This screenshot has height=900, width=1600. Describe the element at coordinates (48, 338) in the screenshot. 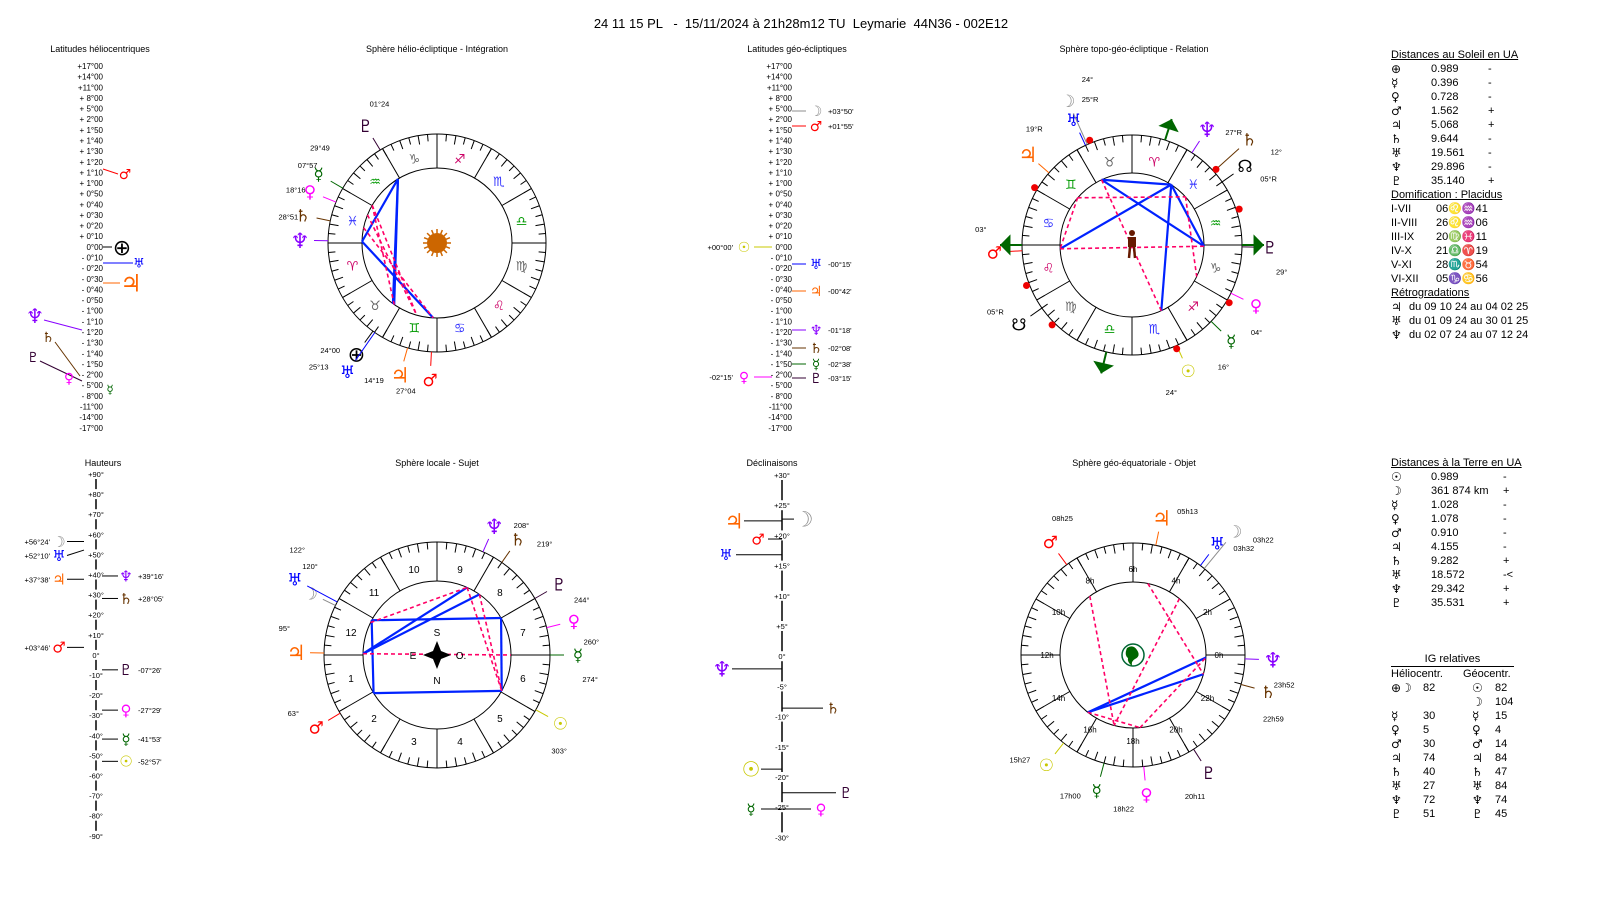

I see `saturn-lat-marker-icon: ♄` at that location.